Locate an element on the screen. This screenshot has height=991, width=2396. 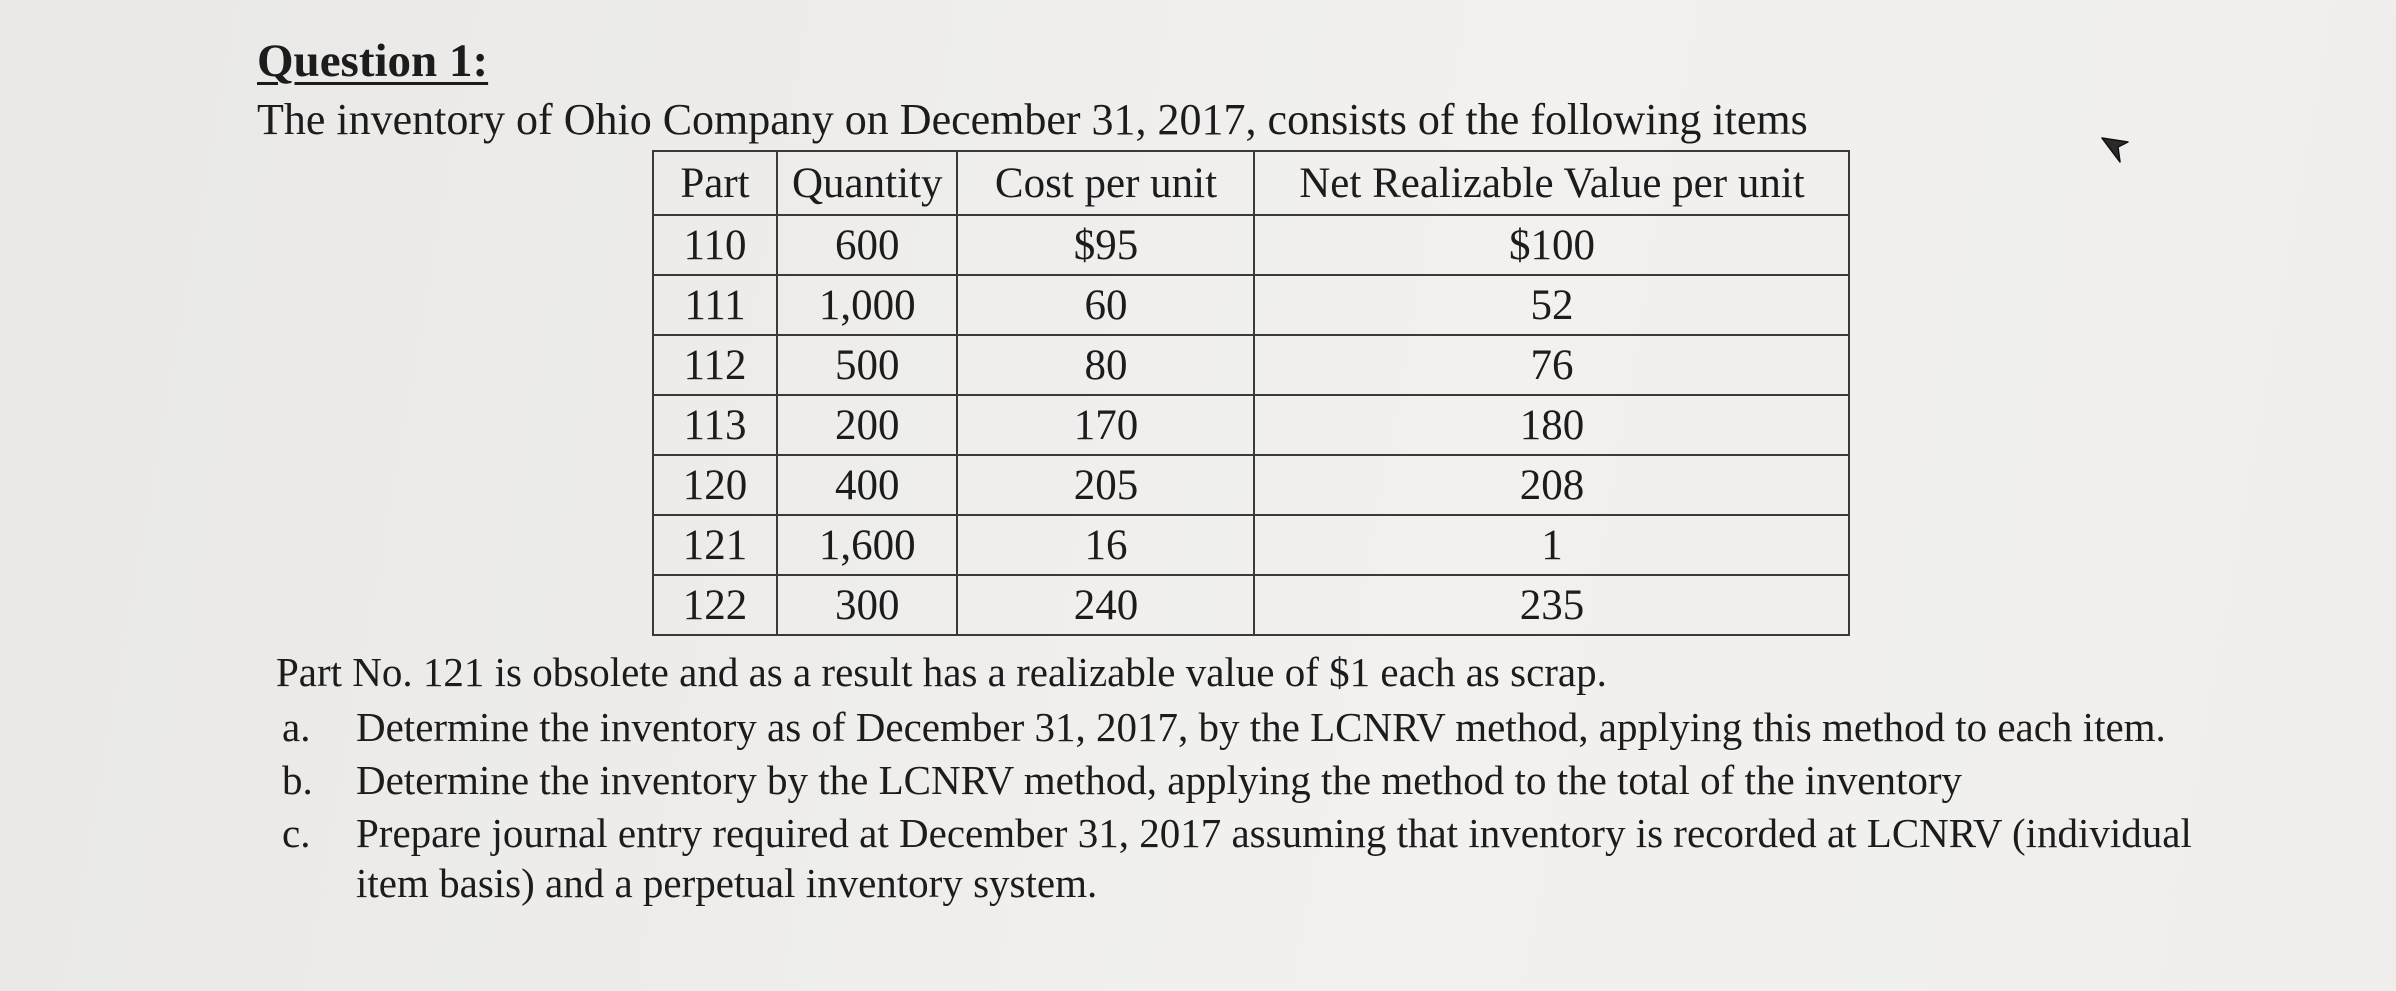
task-marker: c. is located at coordinates (296, 833).